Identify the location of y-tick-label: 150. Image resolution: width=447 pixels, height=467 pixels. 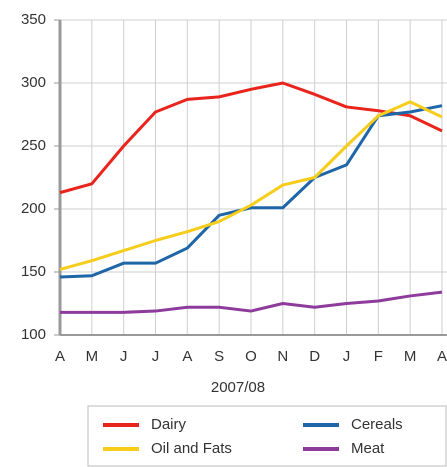
(33, 271).